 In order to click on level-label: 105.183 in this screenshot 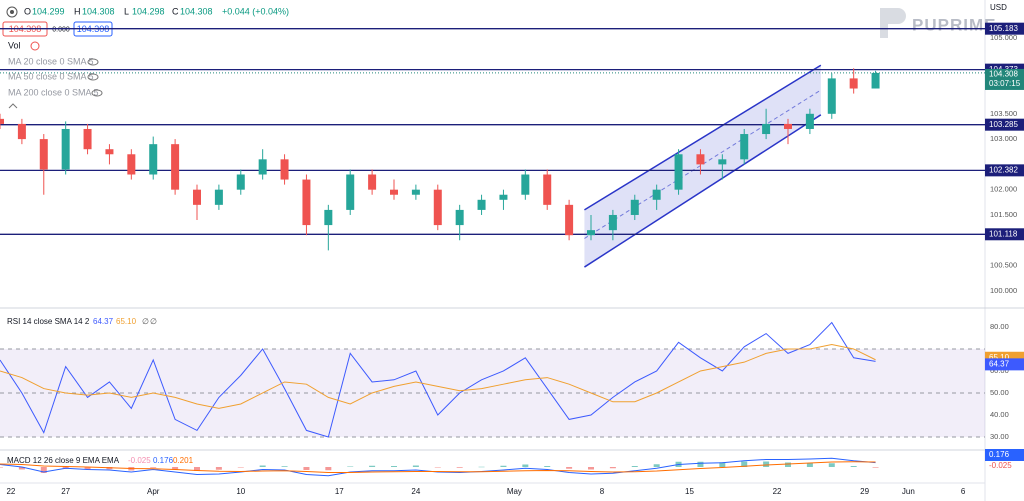, I will do `click(1003, 28)`.